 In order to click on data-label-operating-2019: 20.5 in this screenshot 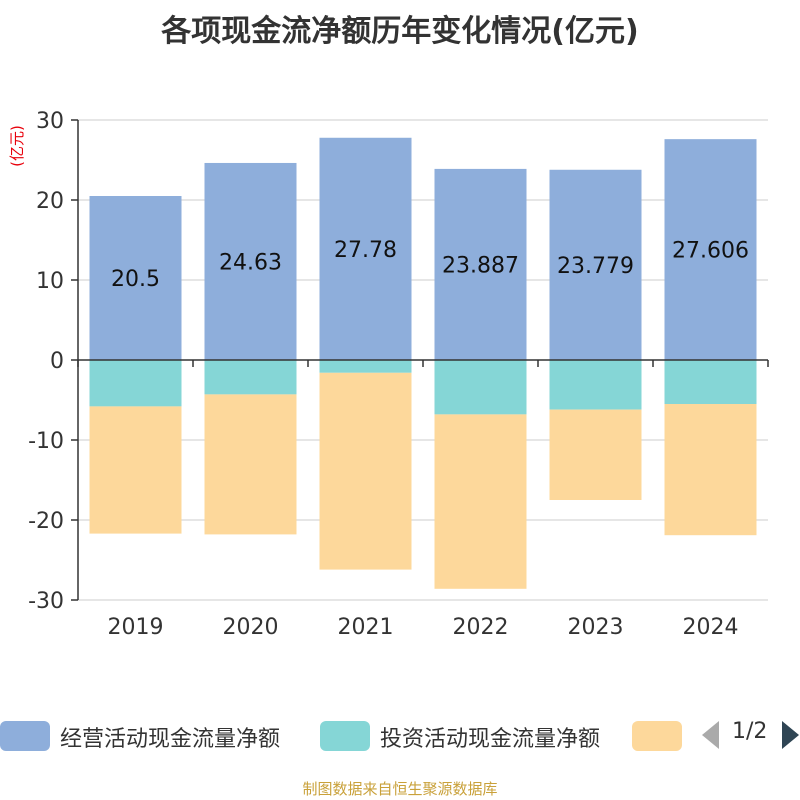, I will do `click(135, 279)`.